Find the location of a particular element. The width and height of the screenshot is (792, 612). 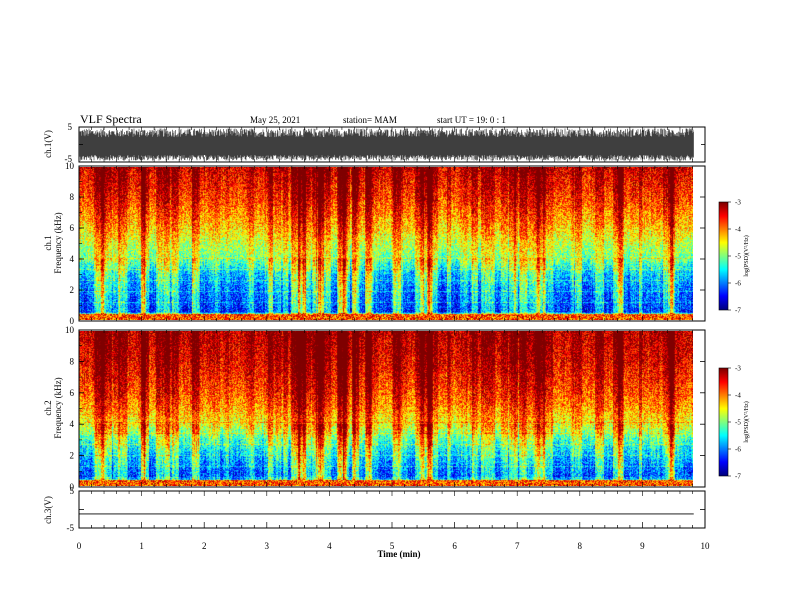

spec2-ytick-label: 4 is located at coordinates (72, 424).